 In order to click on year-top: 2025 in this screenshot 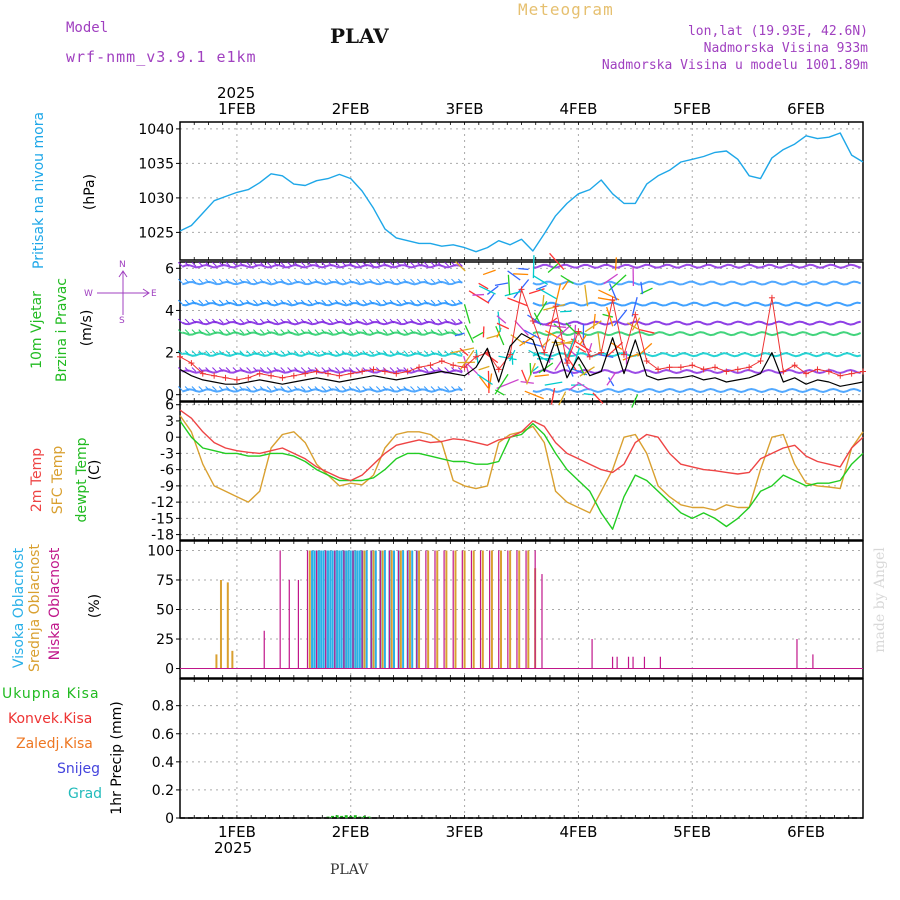, I will do `click(236, 93)`.